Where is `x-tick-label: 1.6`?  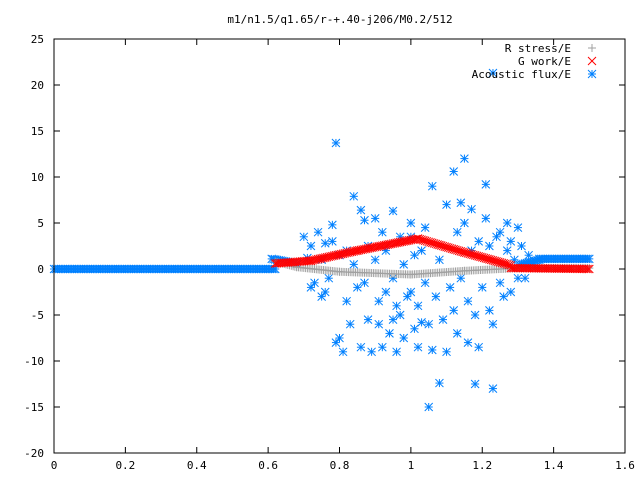
x-tick-label: 1.6 is located at coordinates (625, 465).